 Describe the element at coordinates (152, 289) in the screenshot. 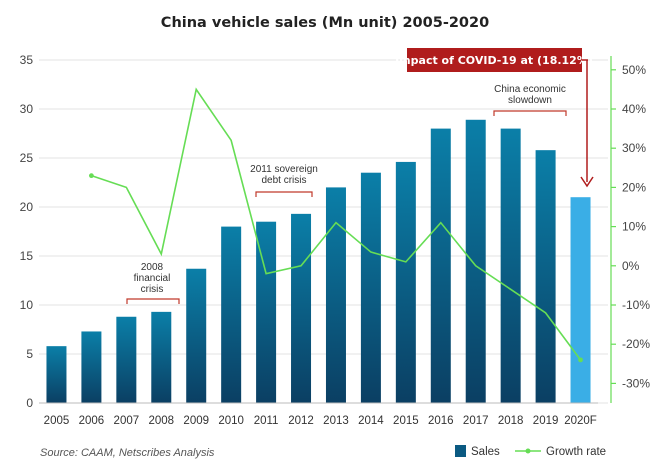

I see `annotation-2008-line3: crisis` at that location.